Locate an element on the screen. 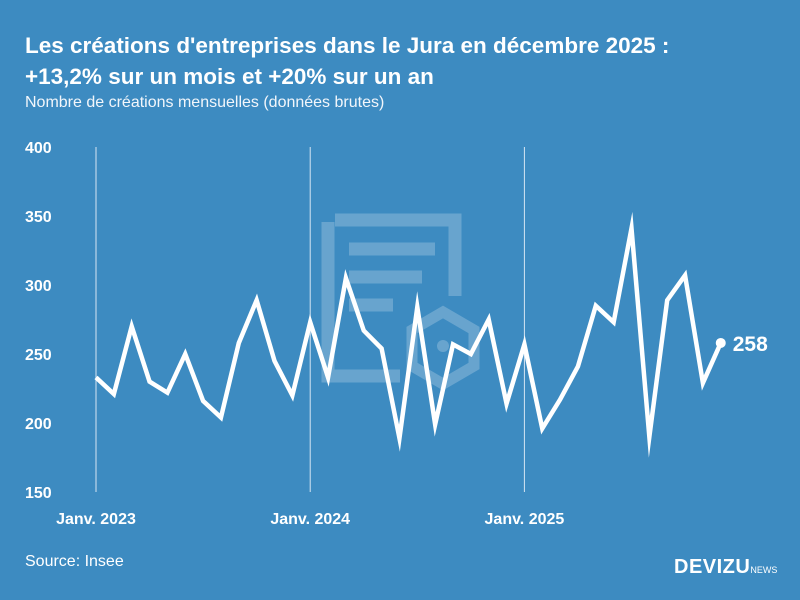 The width and height of the screenshot is (800, 600). logo-suffix: NEWS is located at coordinates (764, 570).